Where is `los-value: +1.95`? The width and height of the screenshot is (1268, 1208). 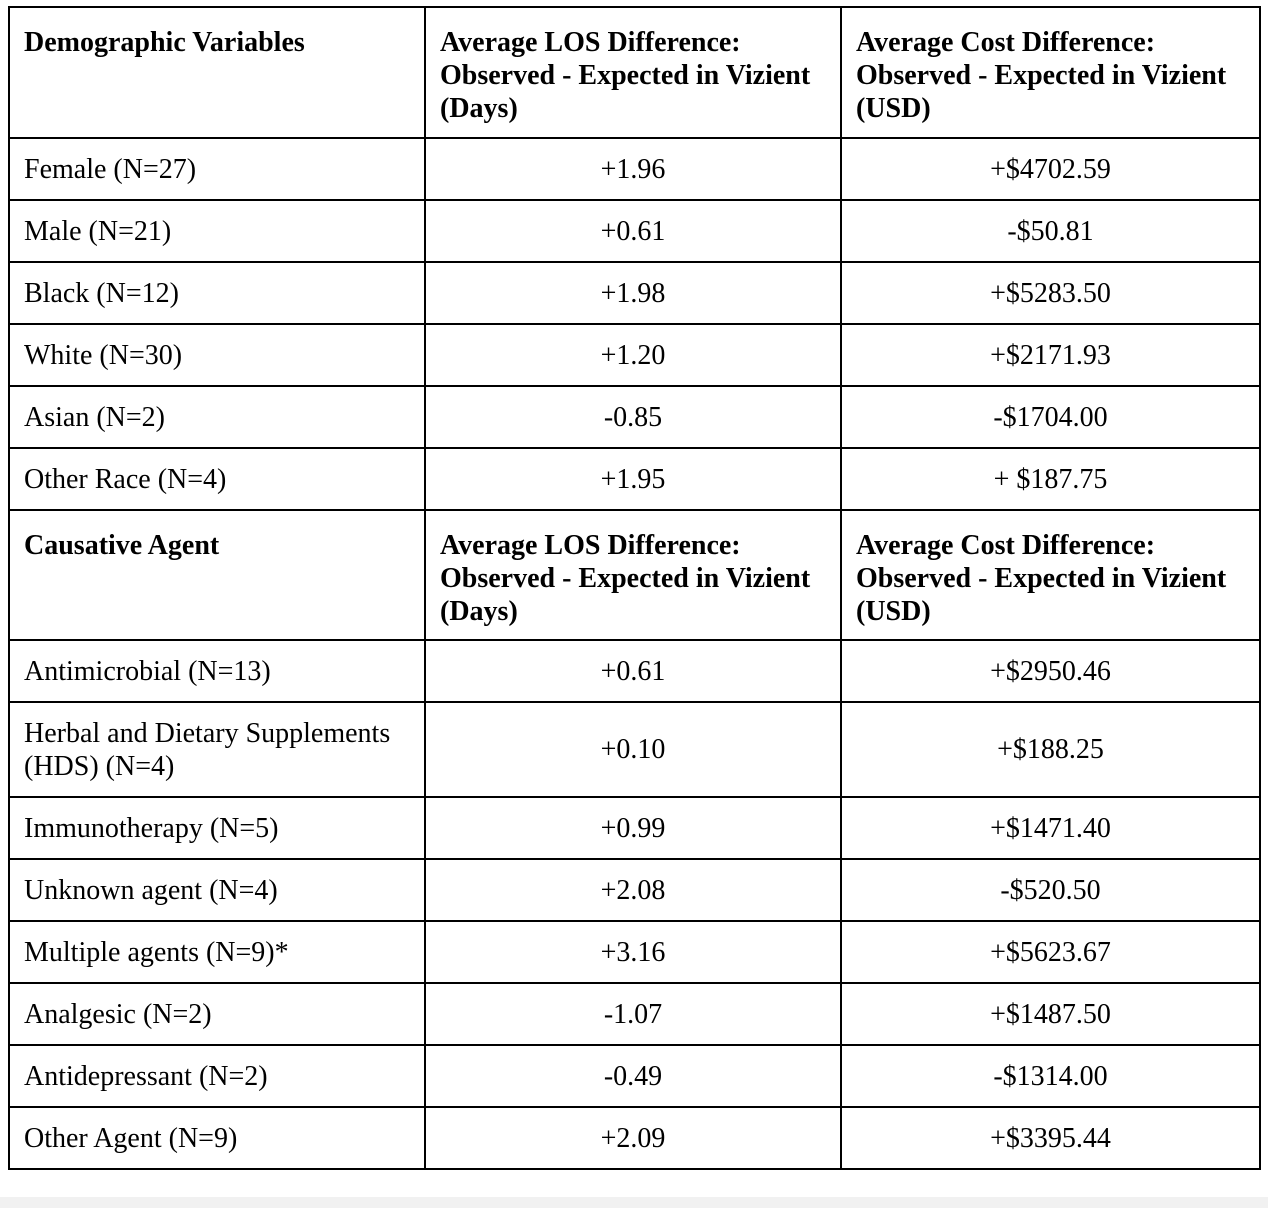
los-value: +1.95 is located at coordinates (633, 479).